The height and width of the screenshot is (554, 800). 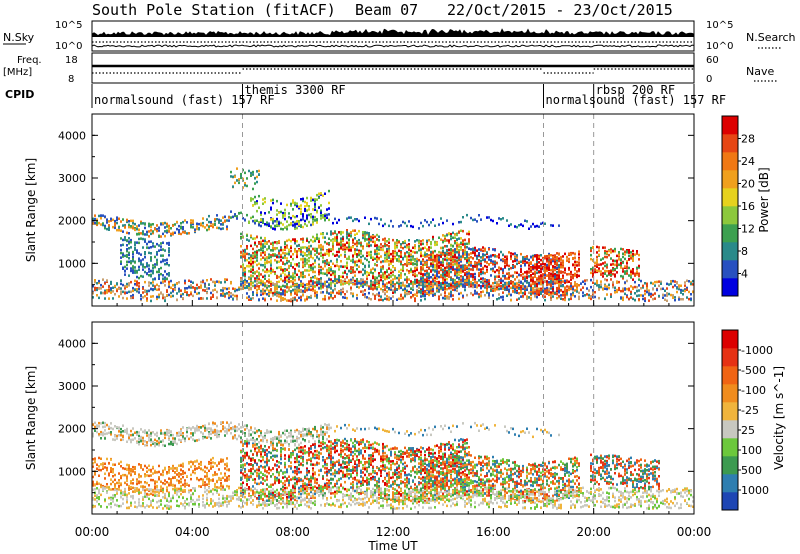 What do you see at coordinates (393, 38) in the screenshot?
I see `nsky-series` at bounding box center [393, 38].